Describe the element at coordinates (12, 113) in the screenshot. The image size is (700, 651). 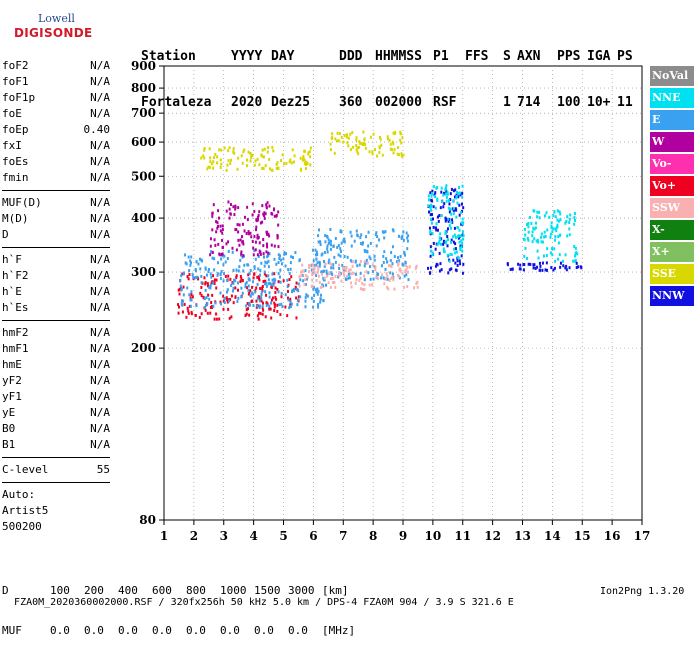
I see `param-name: foE` at that location.